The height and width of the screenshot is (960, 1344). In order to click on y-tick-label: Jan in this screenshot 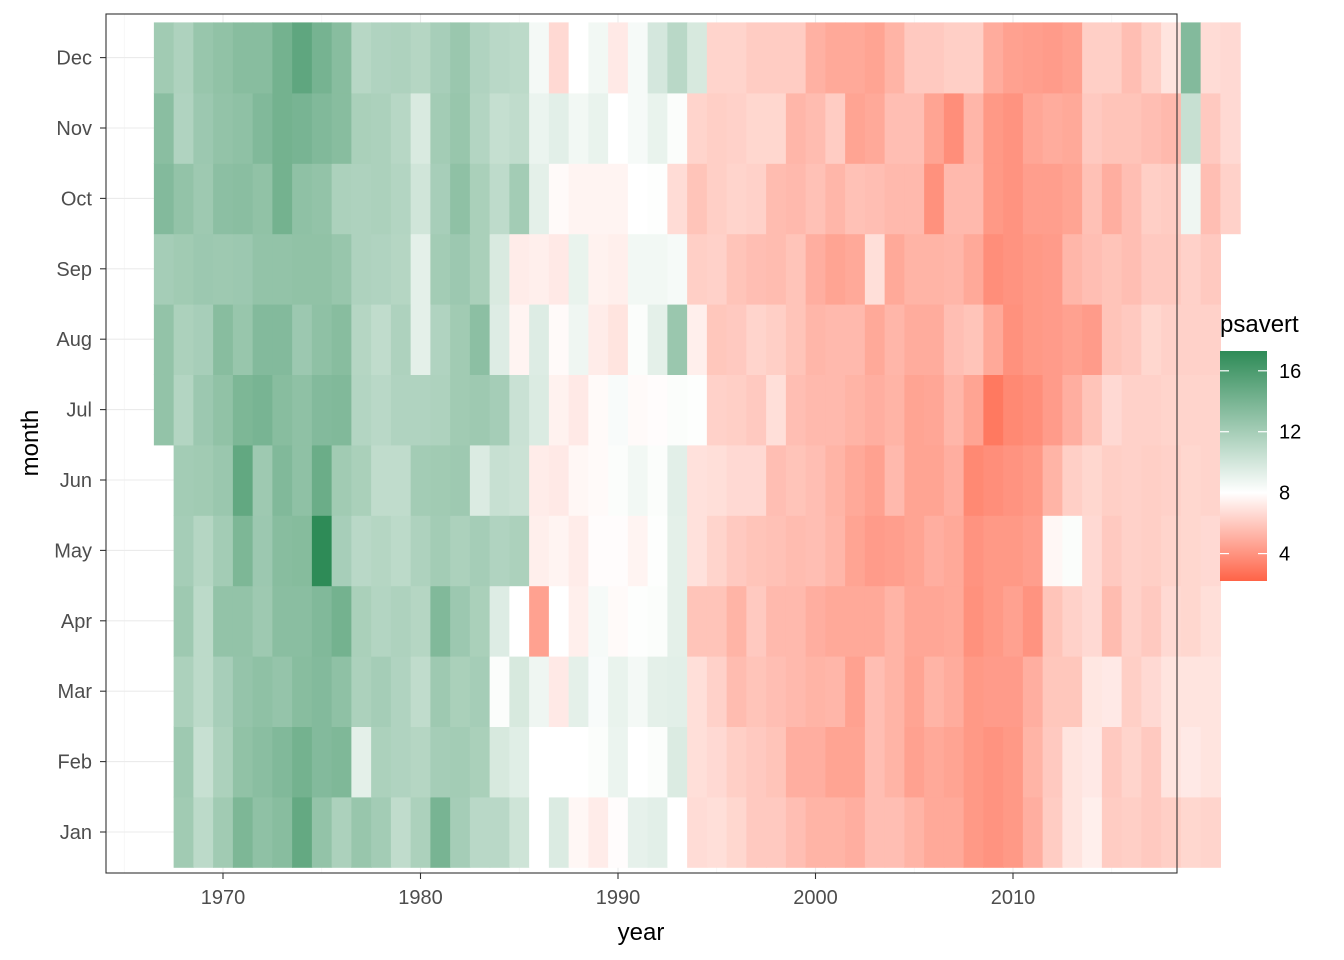, I will do `click(76, 833)`.